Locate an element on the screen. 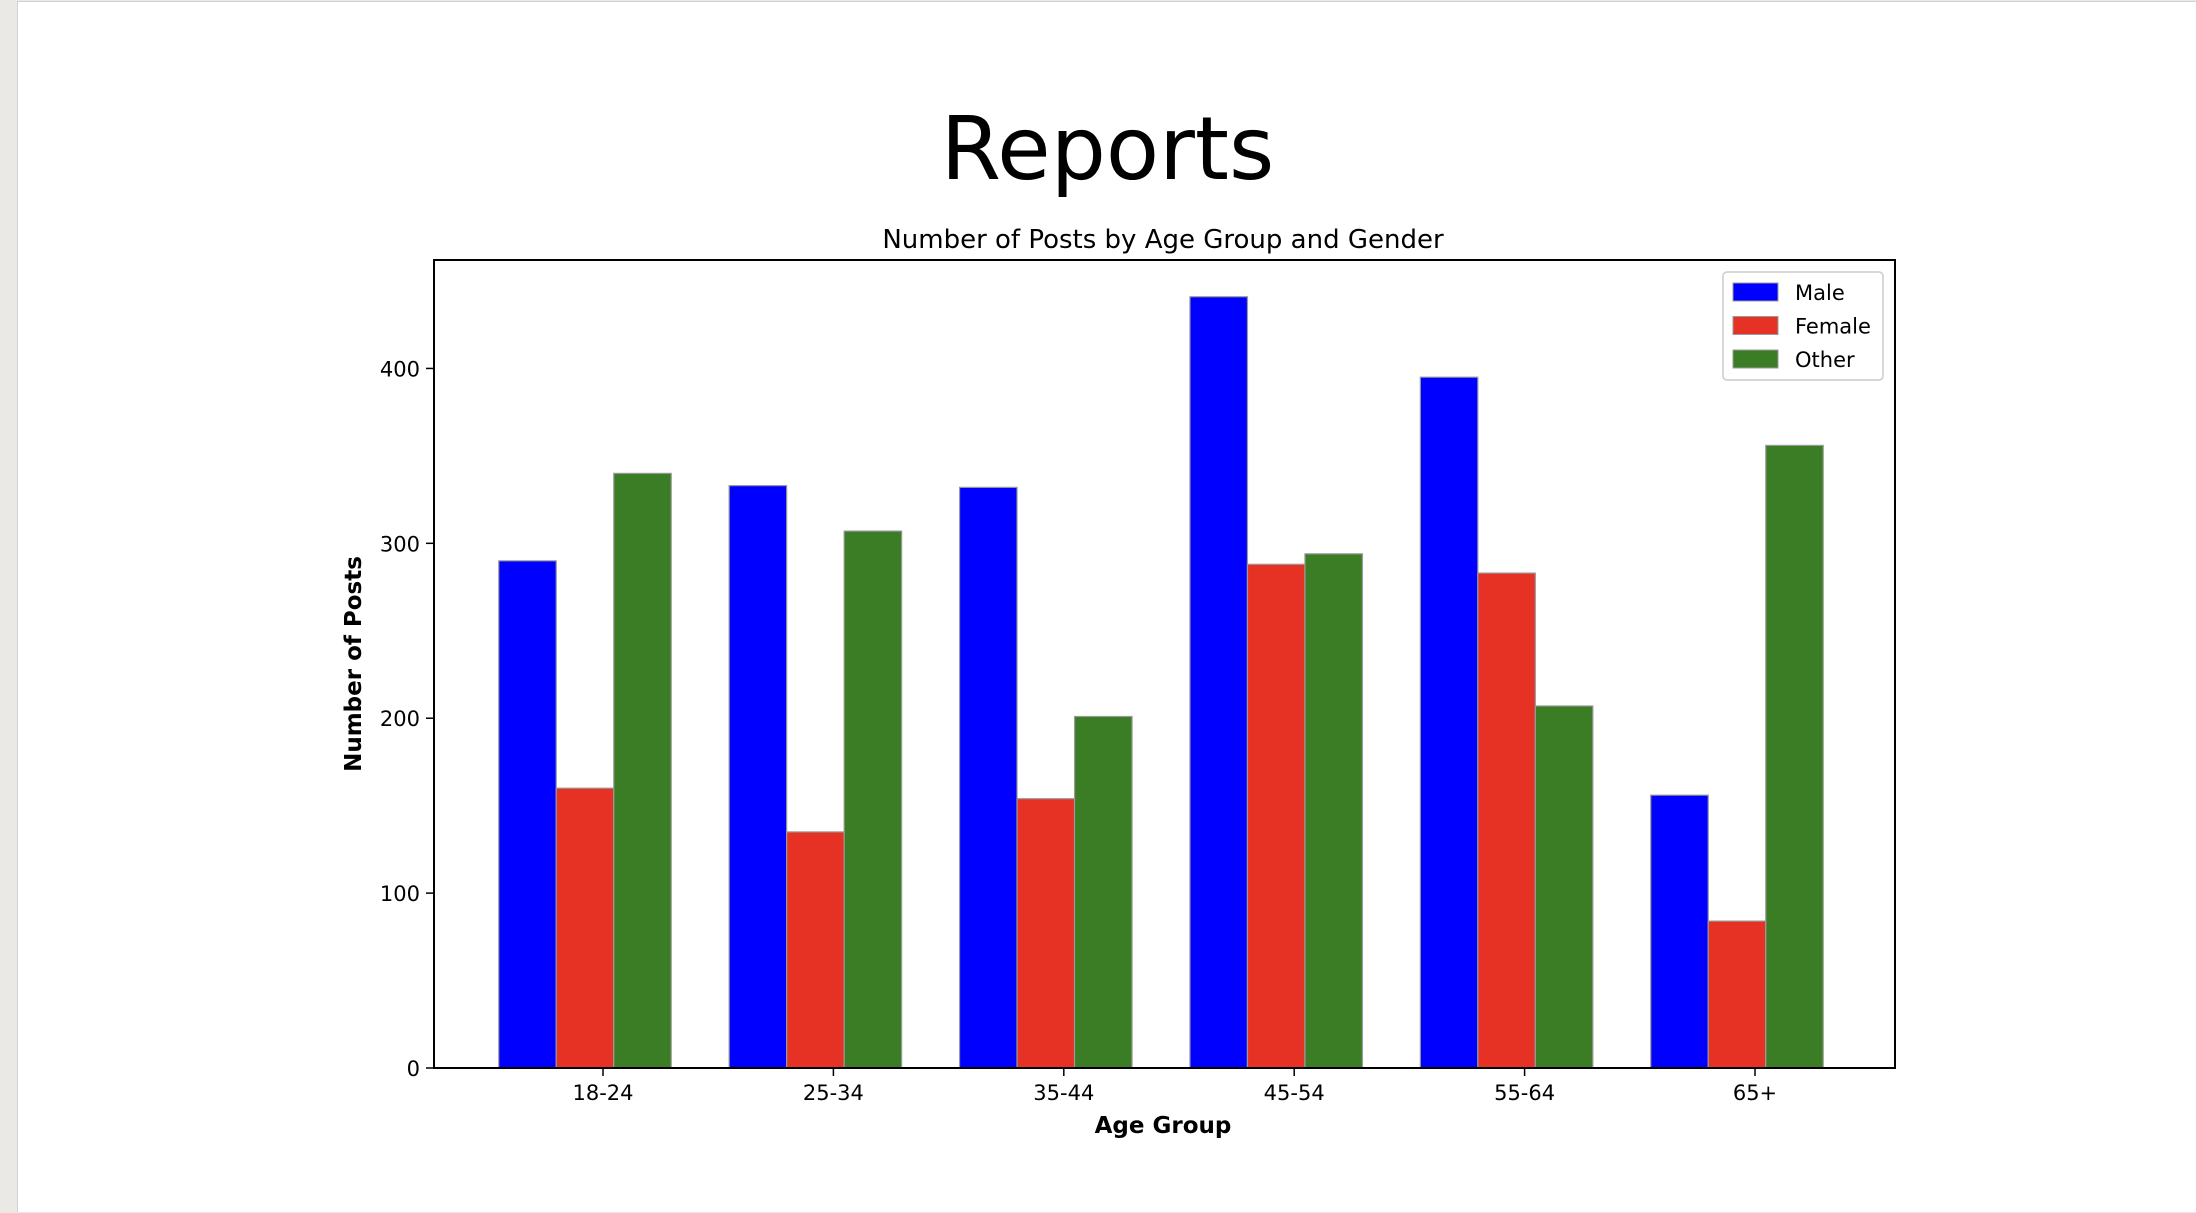  legend: Male Female Other is located at coordinates (1803, 326).